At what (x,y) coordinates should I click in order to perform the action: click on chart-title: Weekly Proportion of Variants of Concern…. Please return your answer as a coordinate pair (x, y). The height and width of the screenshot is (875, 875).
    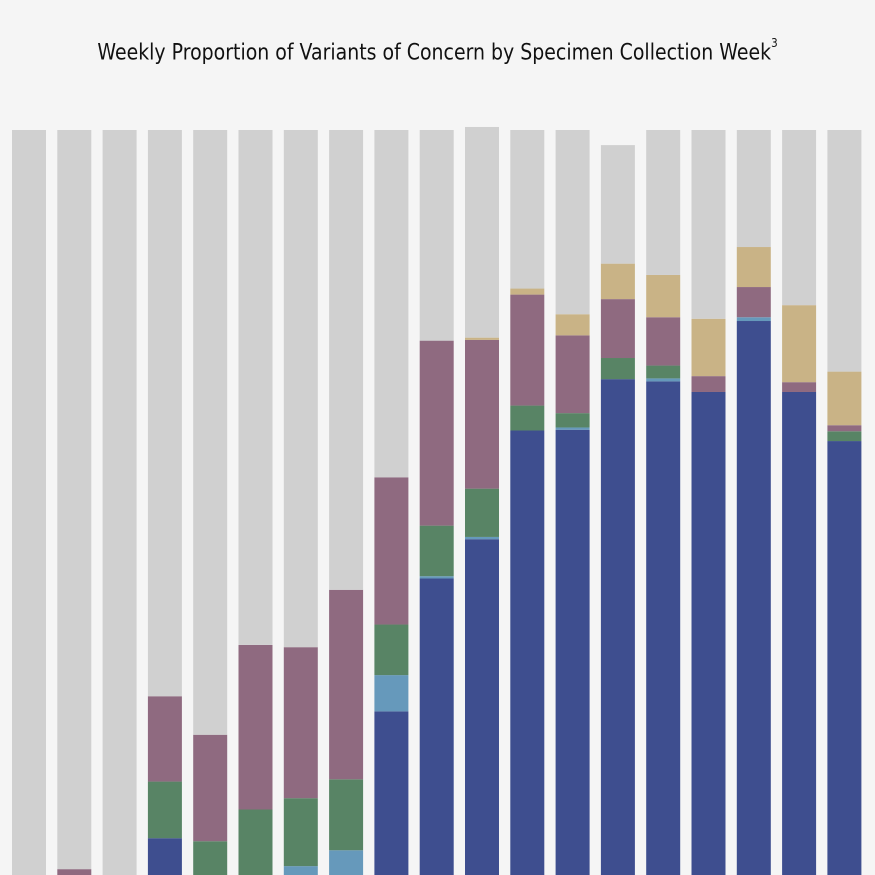
    Looking at the image, I should click on (437, 51).